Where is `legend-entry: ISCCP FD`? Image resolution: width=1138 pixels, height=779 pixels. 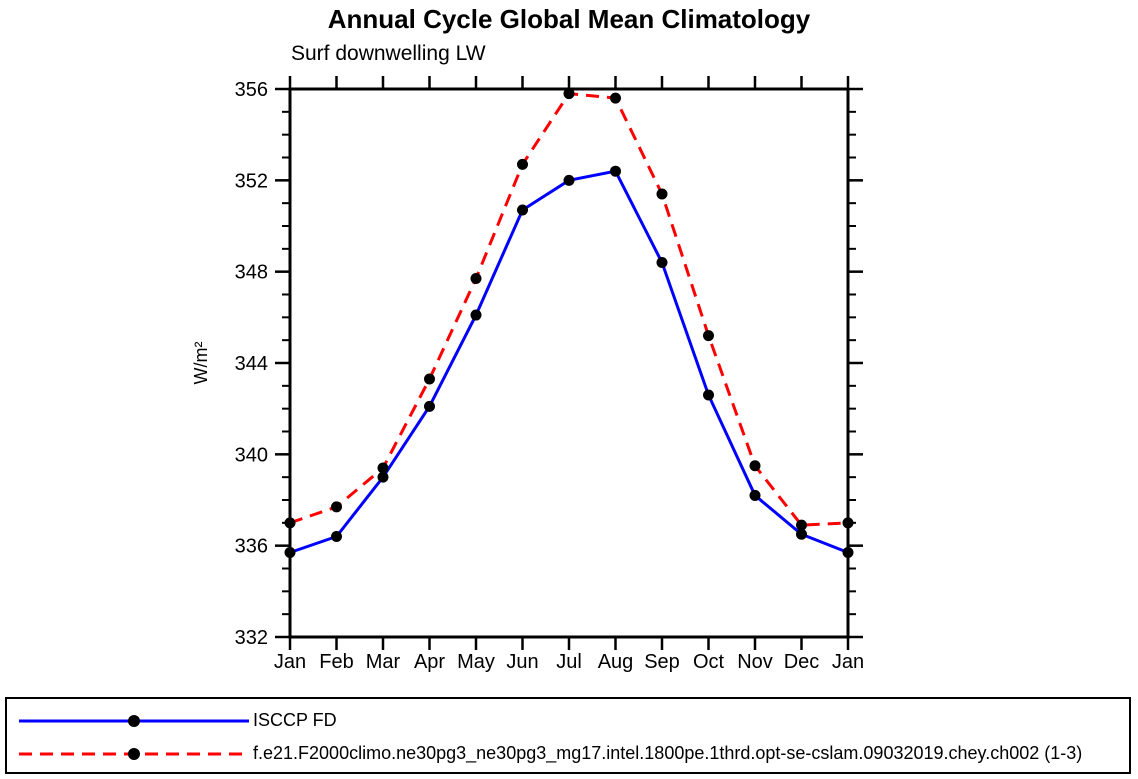
legend-entry: ISCCP FD is located at coordinates (573, 720).